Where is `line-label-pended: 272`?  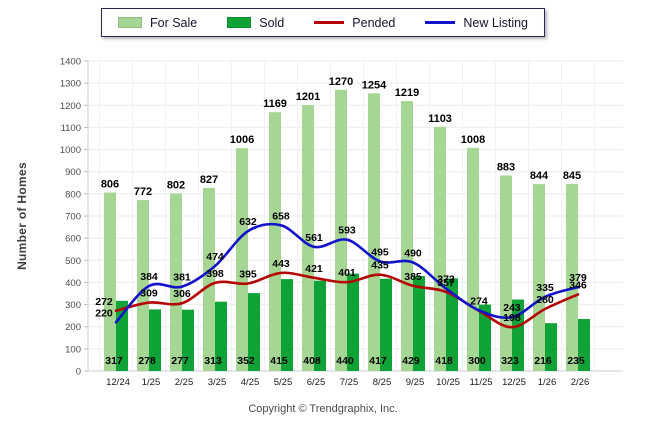 line-label-pended: 272 is located at coordinates (104, 302).